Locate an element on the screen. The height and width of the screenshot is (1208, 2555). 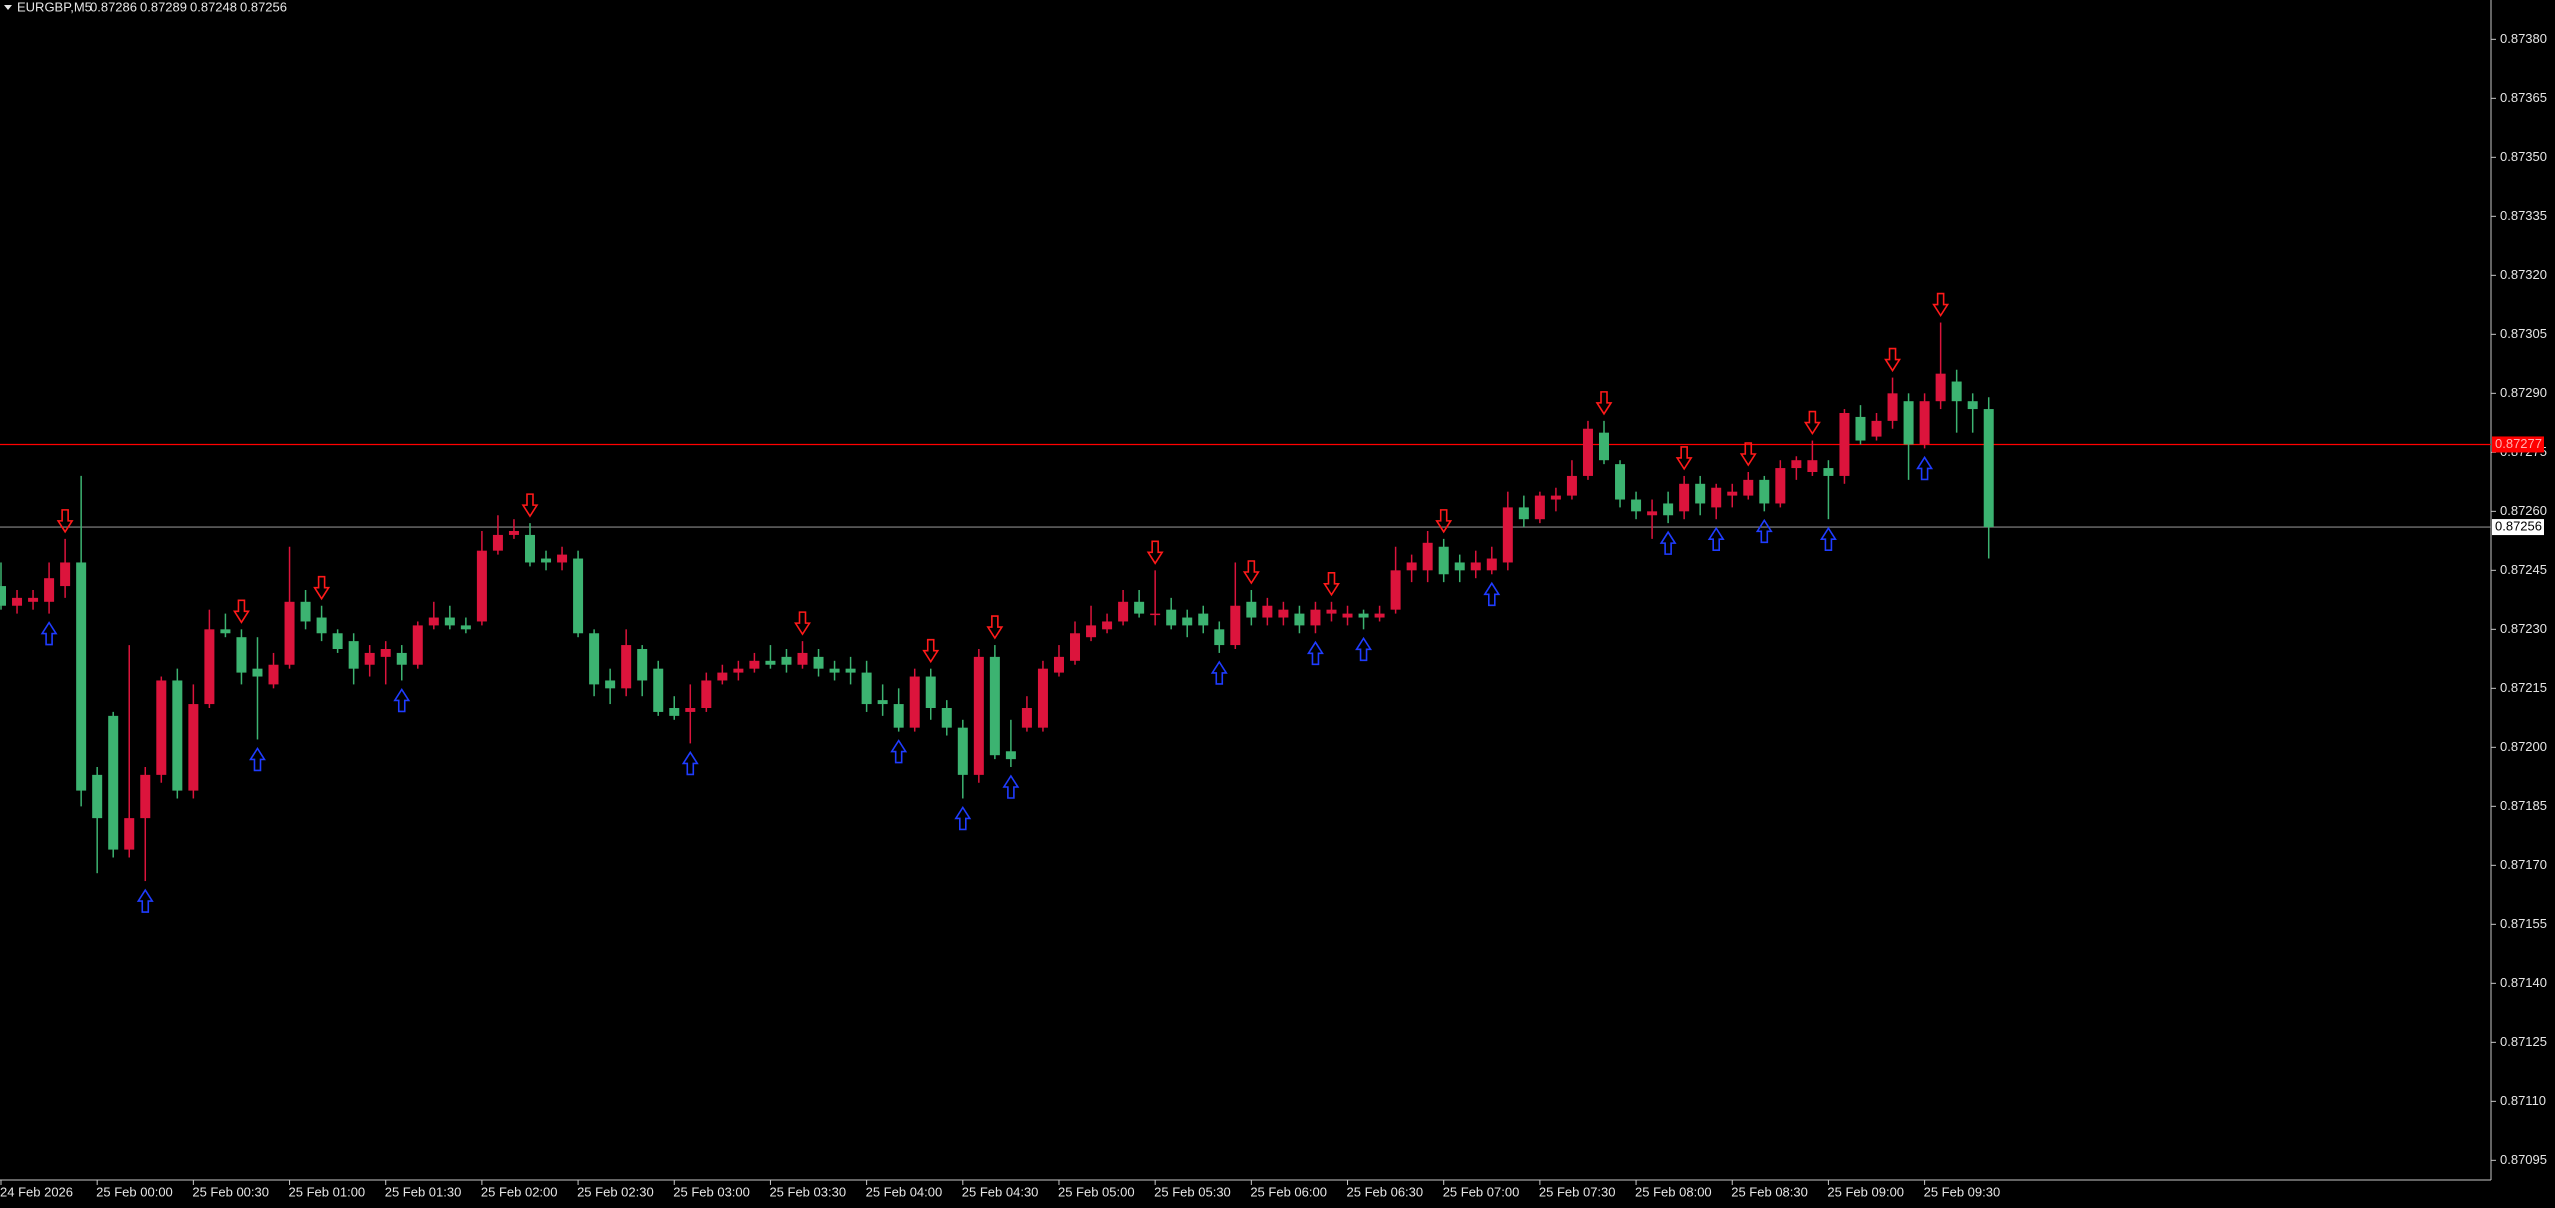
y-tick-label: 0.87215 is located at coordinates (2523, 687).